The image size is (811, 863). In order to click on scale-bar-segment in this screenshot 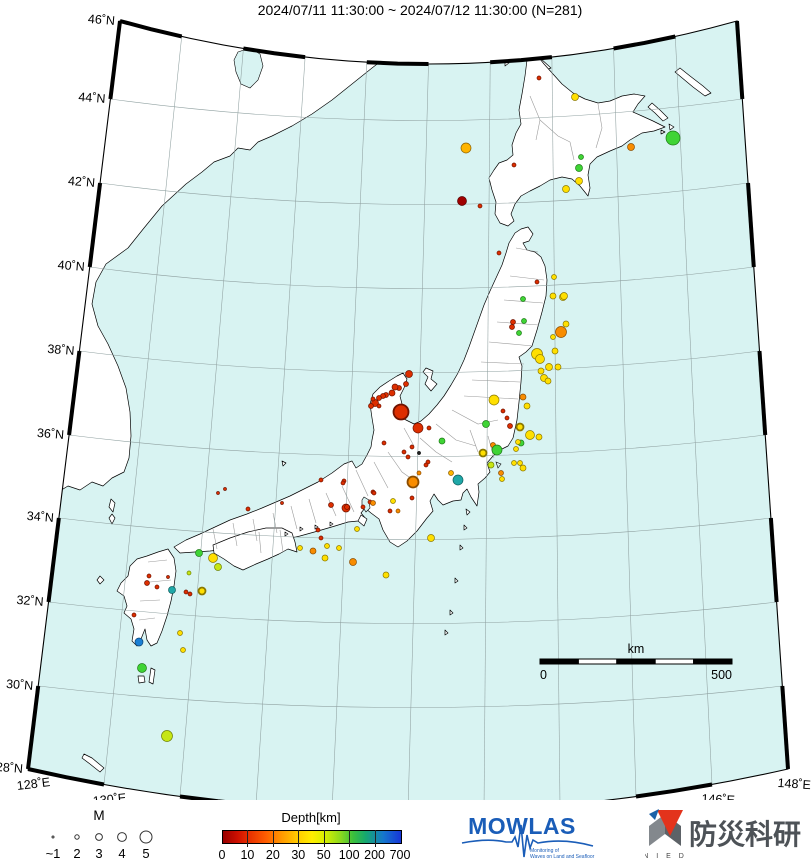, I will do `click(674, 661)`.